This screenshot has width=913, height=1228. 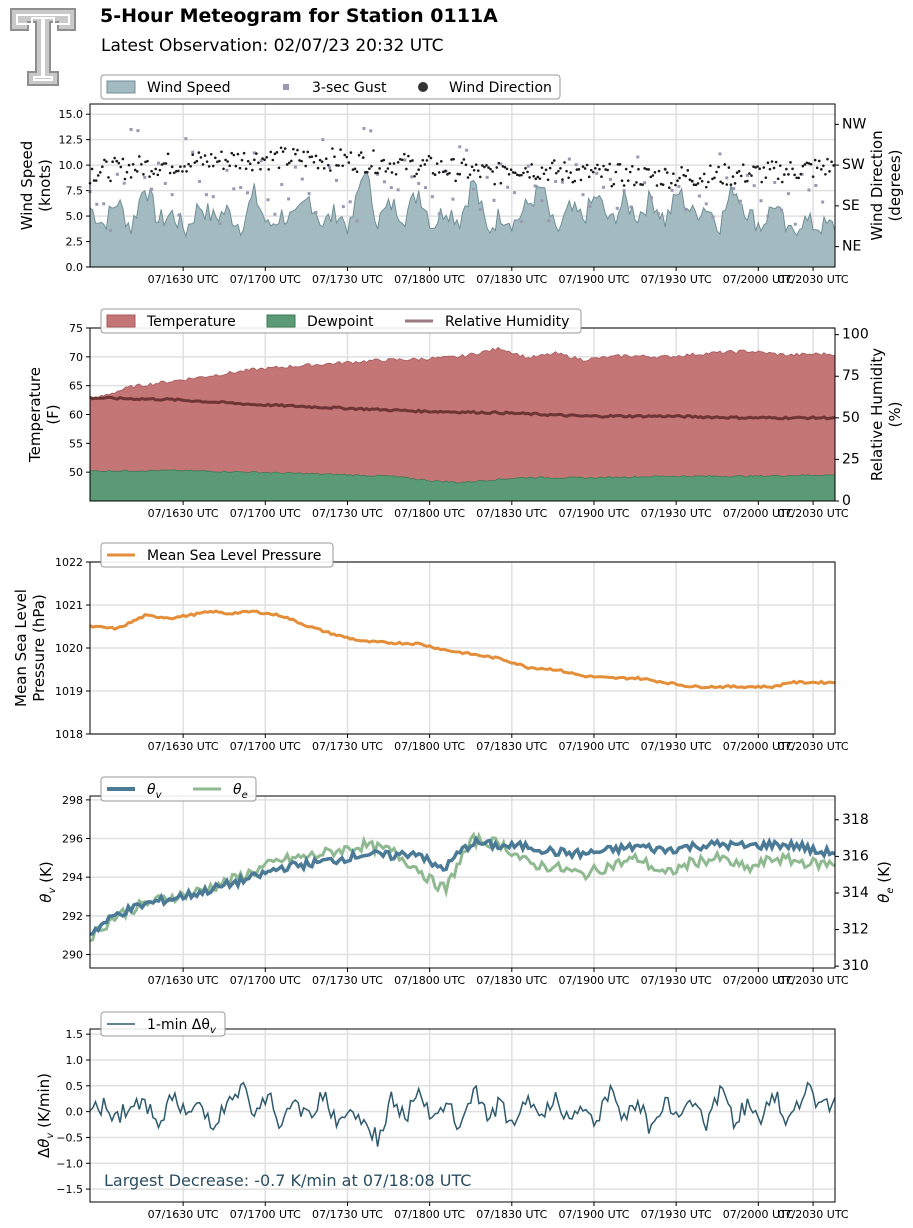 I want to click on axis-label-line: (degrees), so click(x=895, y=185).